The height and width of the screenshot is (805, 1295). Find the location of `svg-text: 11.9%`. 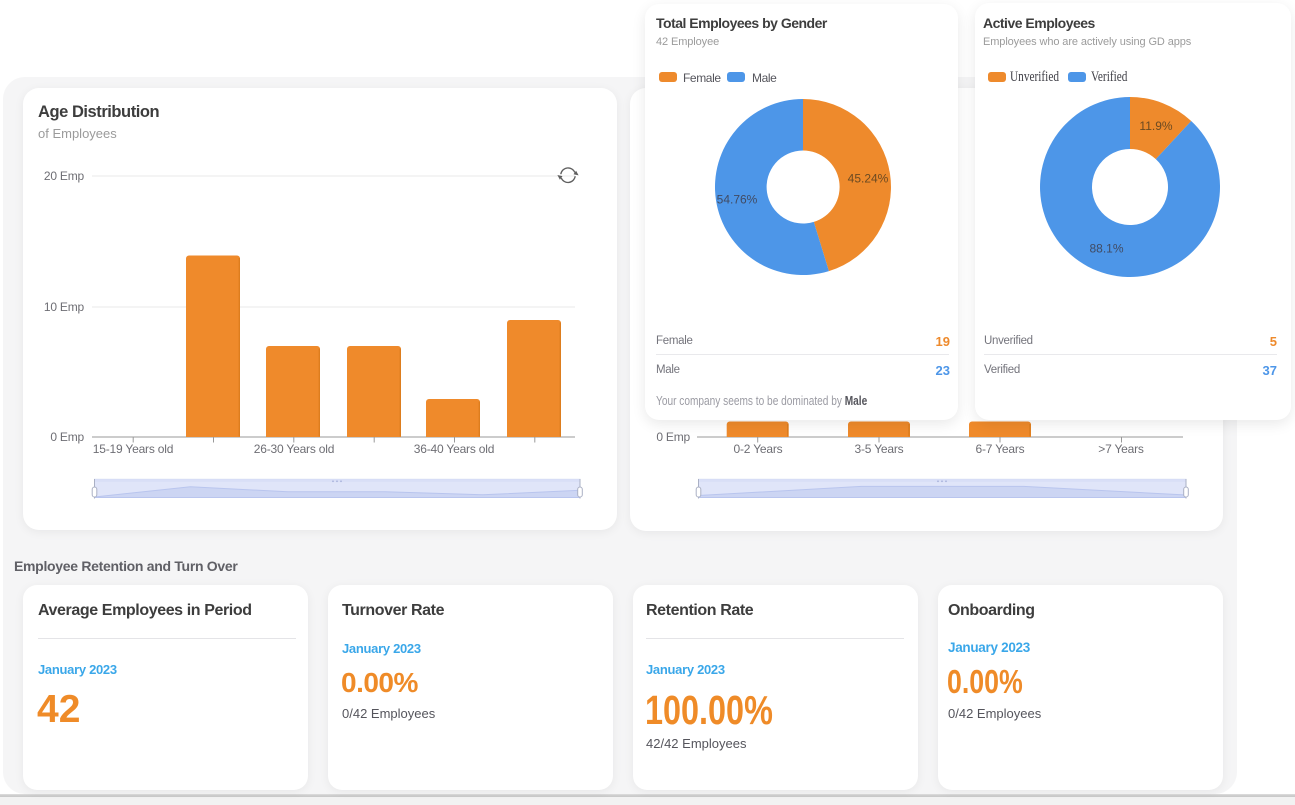

svg-text: 11.9% is located at coordinates (1155, 126).